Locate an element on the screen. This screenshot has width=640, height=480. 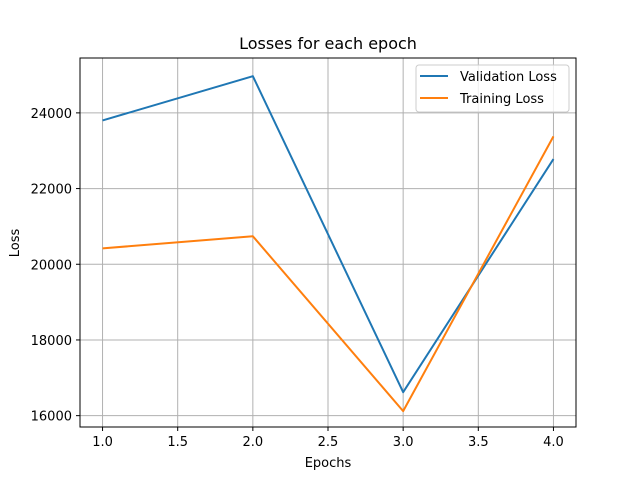
legend-label-1: Training Loss is located at coordinates (501, 99).